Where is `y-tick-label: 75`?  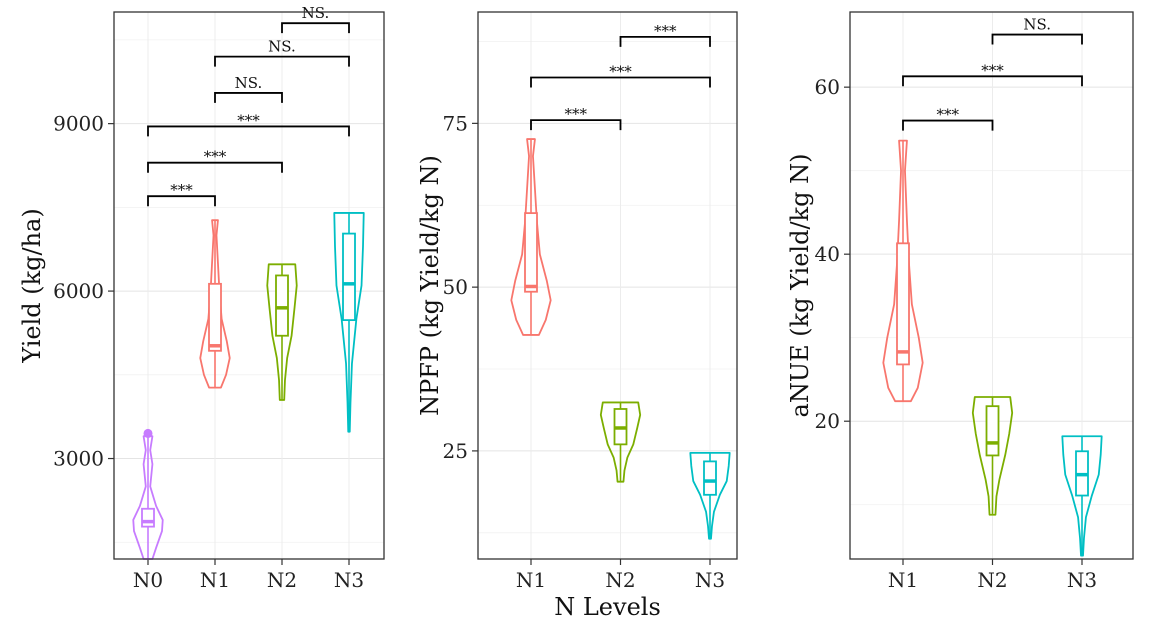 y-tick-label: 75 is located at coordinates (455, 123).